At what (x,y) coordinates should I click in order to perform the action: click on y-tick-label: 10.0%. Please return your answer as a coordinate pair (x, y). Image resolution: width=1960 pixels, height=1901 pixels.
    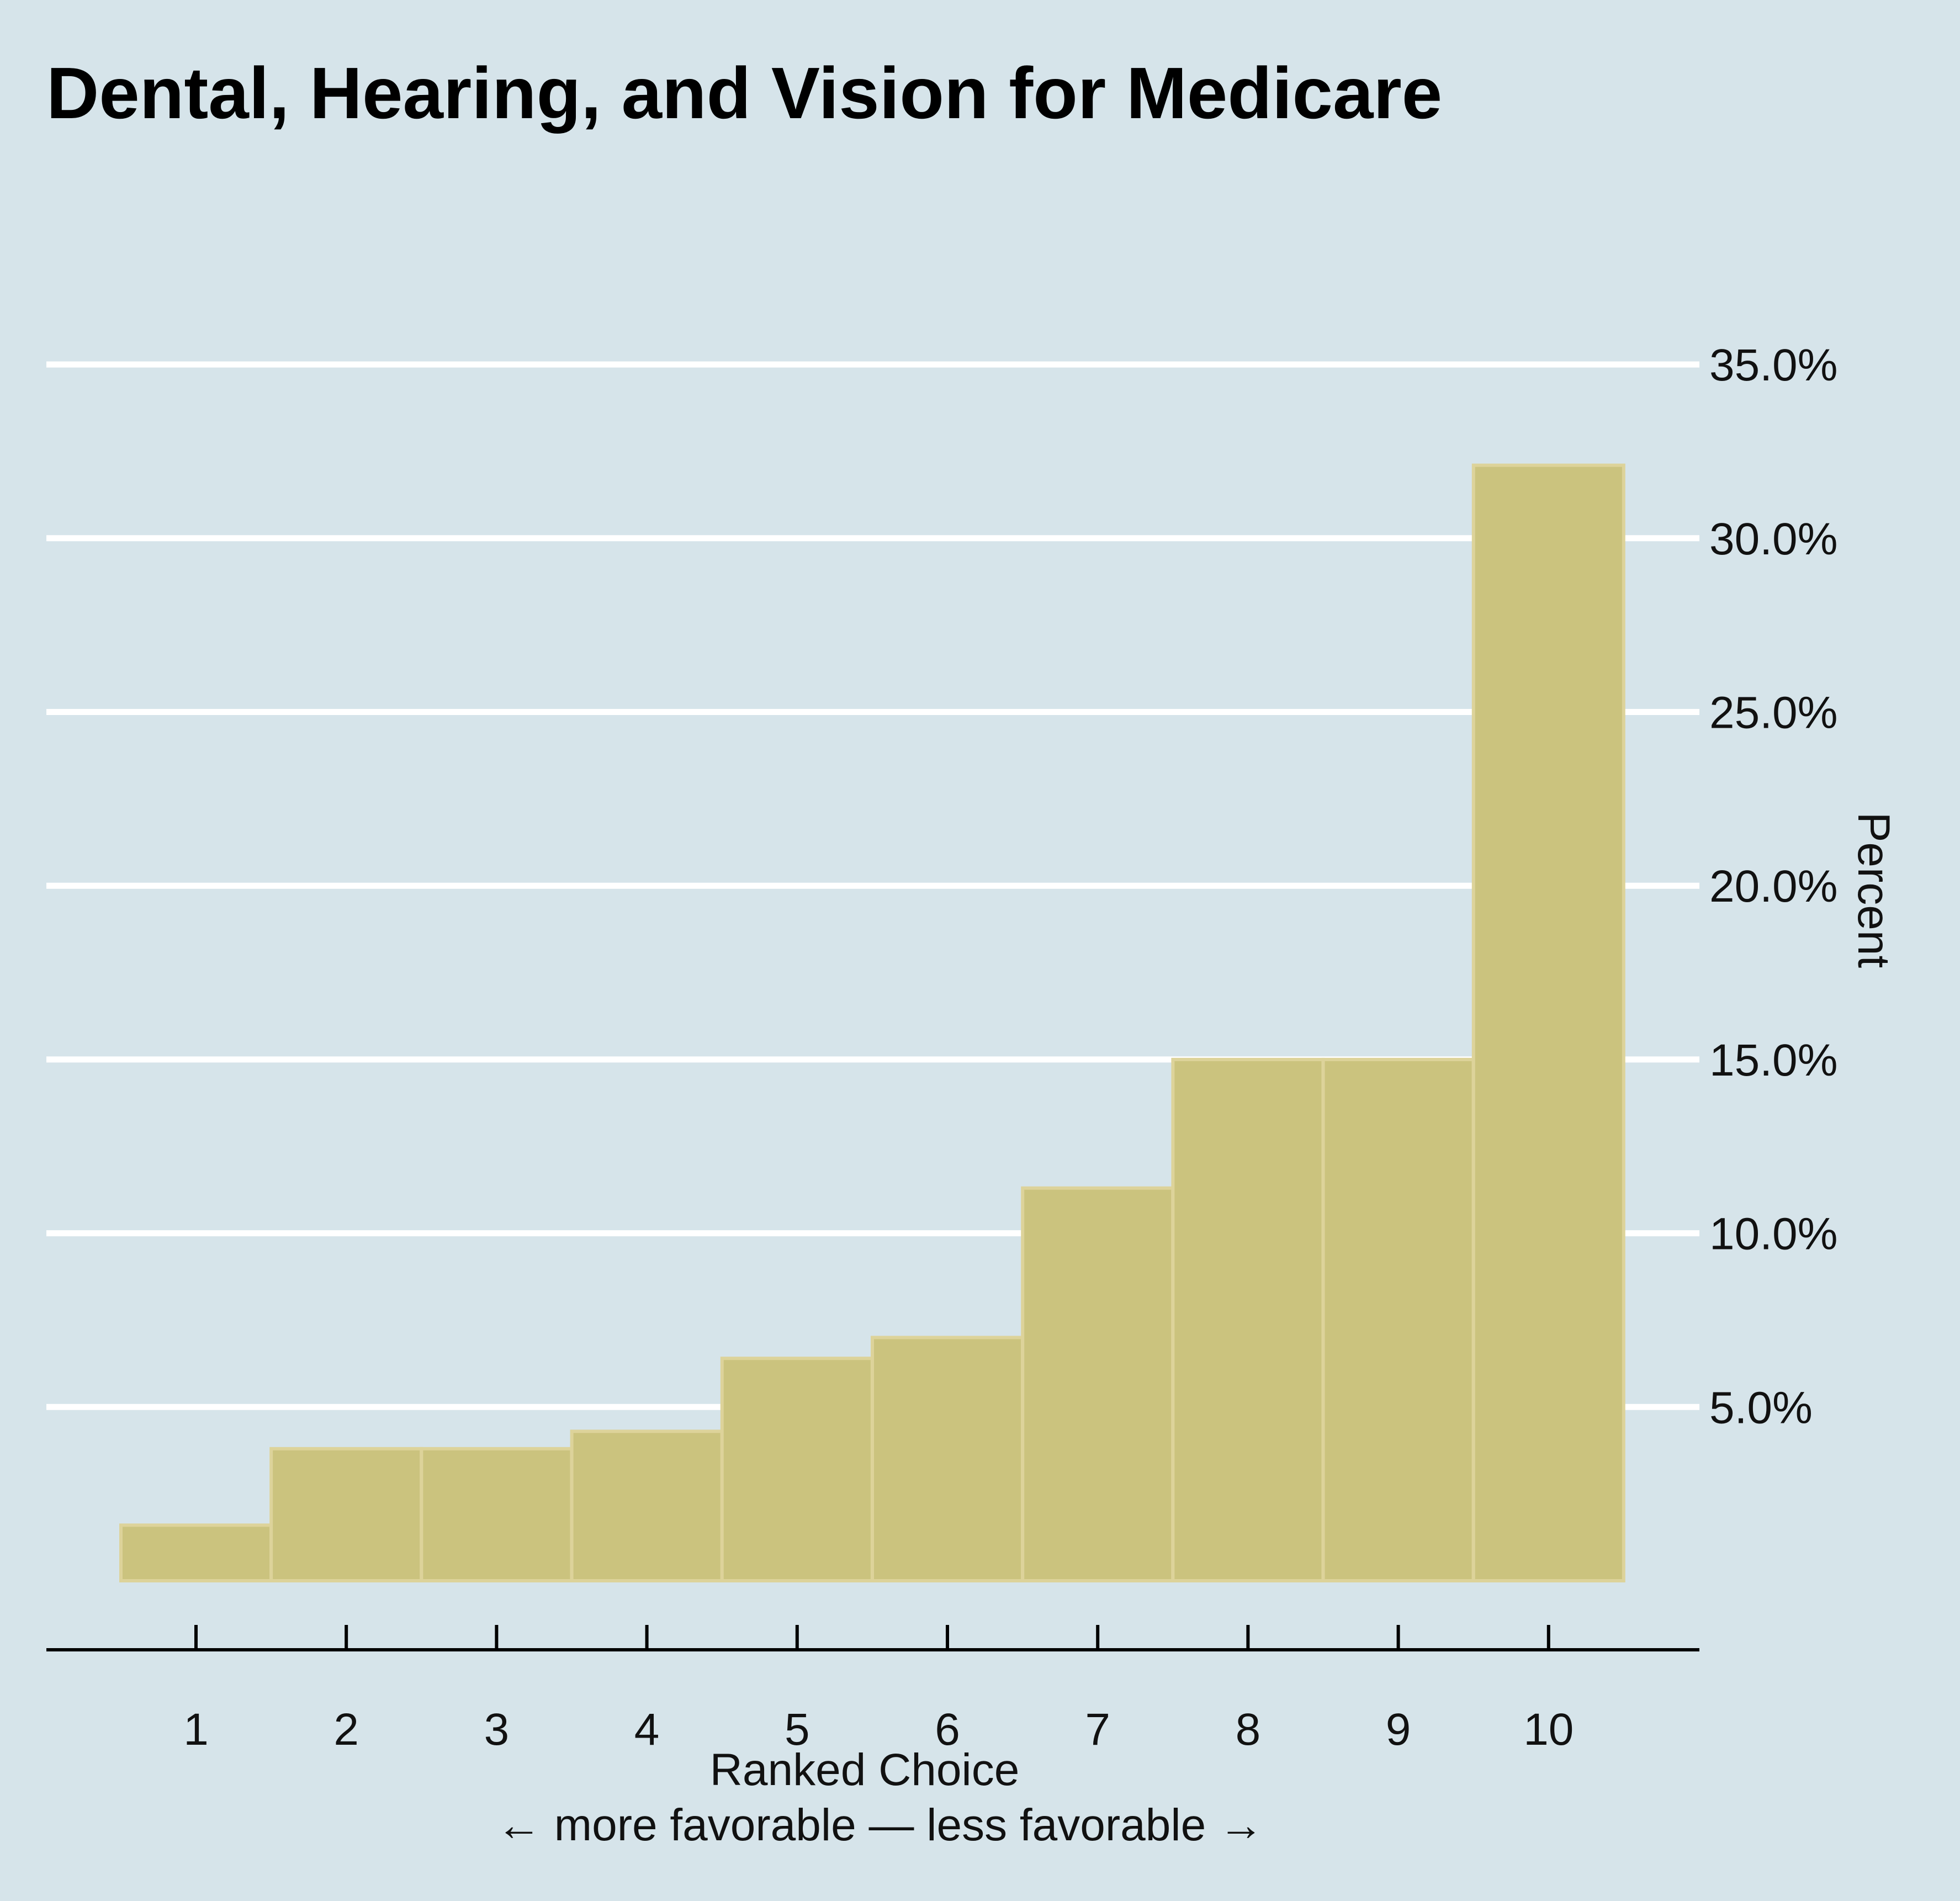
    Looking at the image, I should click on (1774, 1234).